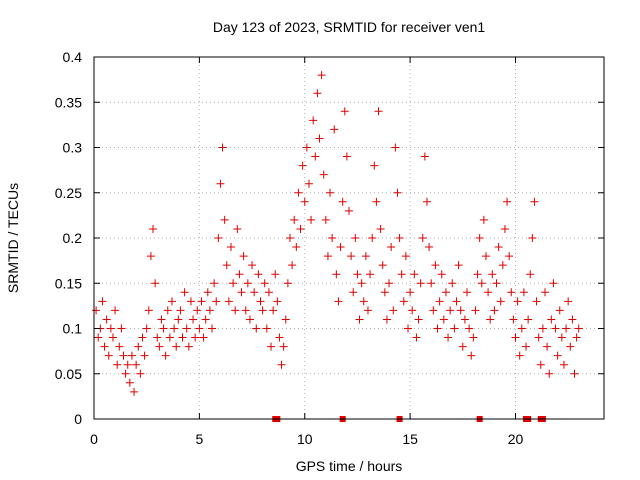 The width and height of the screenshot is (640, 480). Describe the element at coordinates (94, 439) in the screenshot. I see `x-tick-label: 0` at that location.